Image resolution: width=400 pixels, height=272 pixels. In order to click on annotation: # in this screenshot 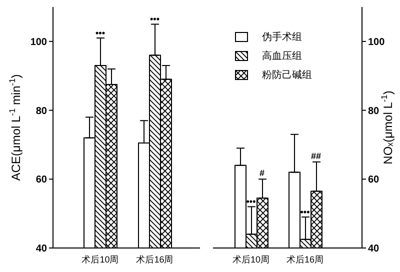, I will do `click(262, 173)`.